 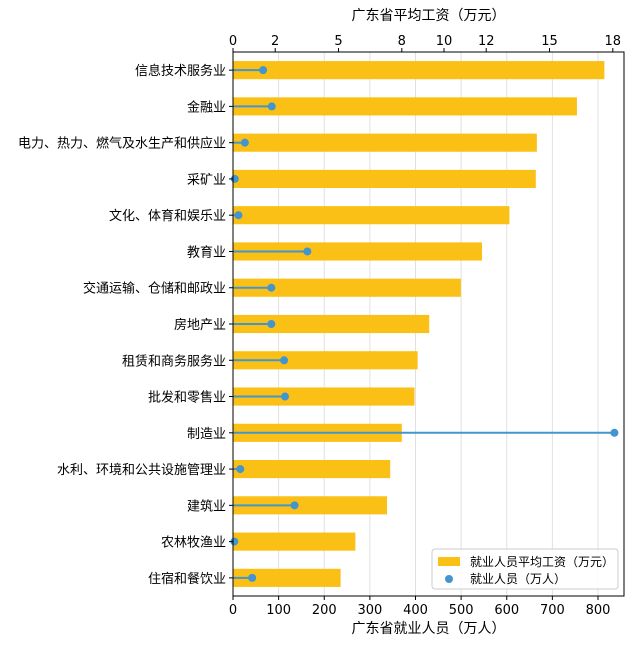 I want to click on category-label: 金融业, so click(x=206, y=107).